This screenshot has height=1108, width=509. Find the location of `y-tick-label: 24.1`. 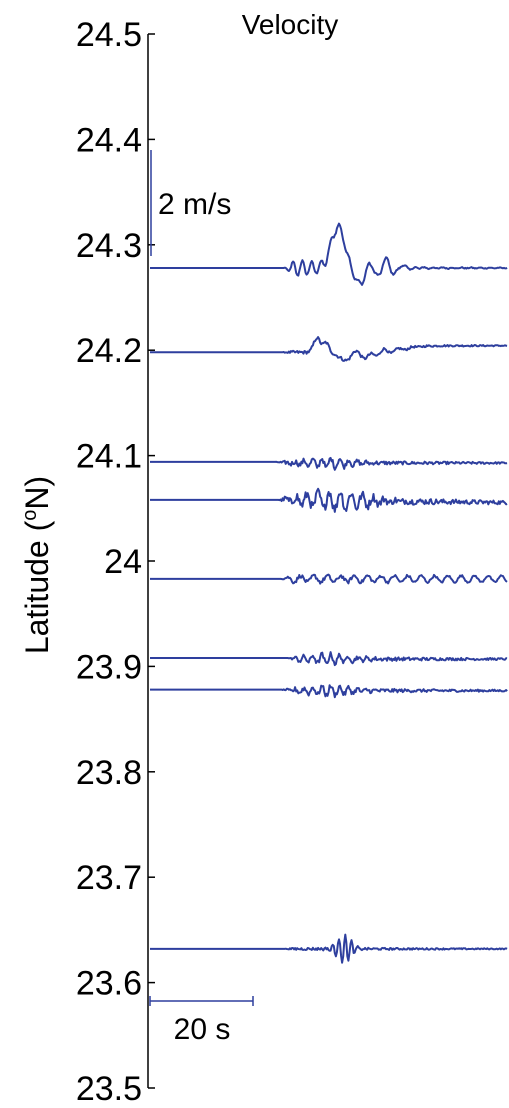

y-tick-label: 24.1 is located at coordinates (109, 457).